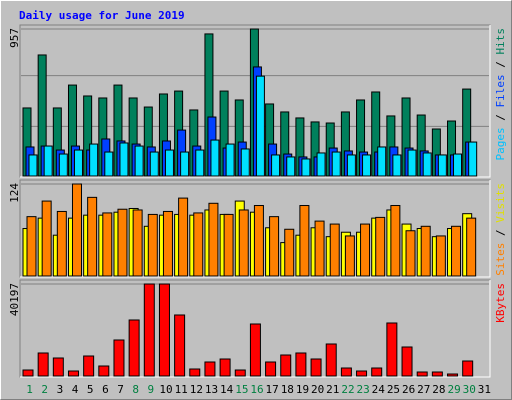 The height and width of the screenshot is (400, 512). Describe the element at coordinates (332, 389) in the screenshot. I see `x-tick-label: 21` at that location.